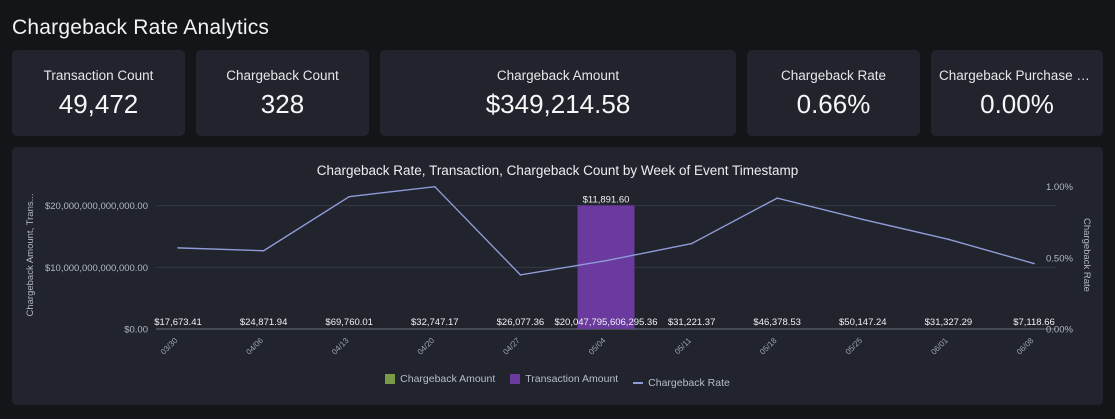  I want to click on chargeback-amount-data-label: $50,147.24, so click(863, 322).